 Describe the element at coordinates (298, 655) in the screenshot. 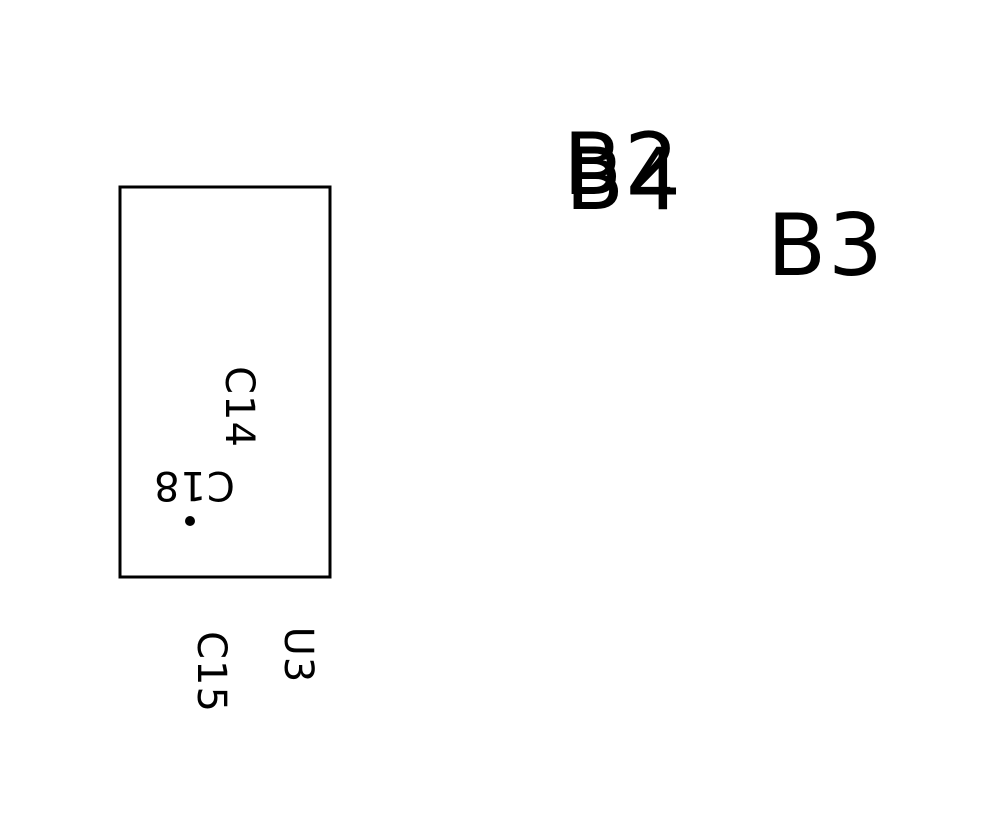

I see `label-u3: U3` at that location.